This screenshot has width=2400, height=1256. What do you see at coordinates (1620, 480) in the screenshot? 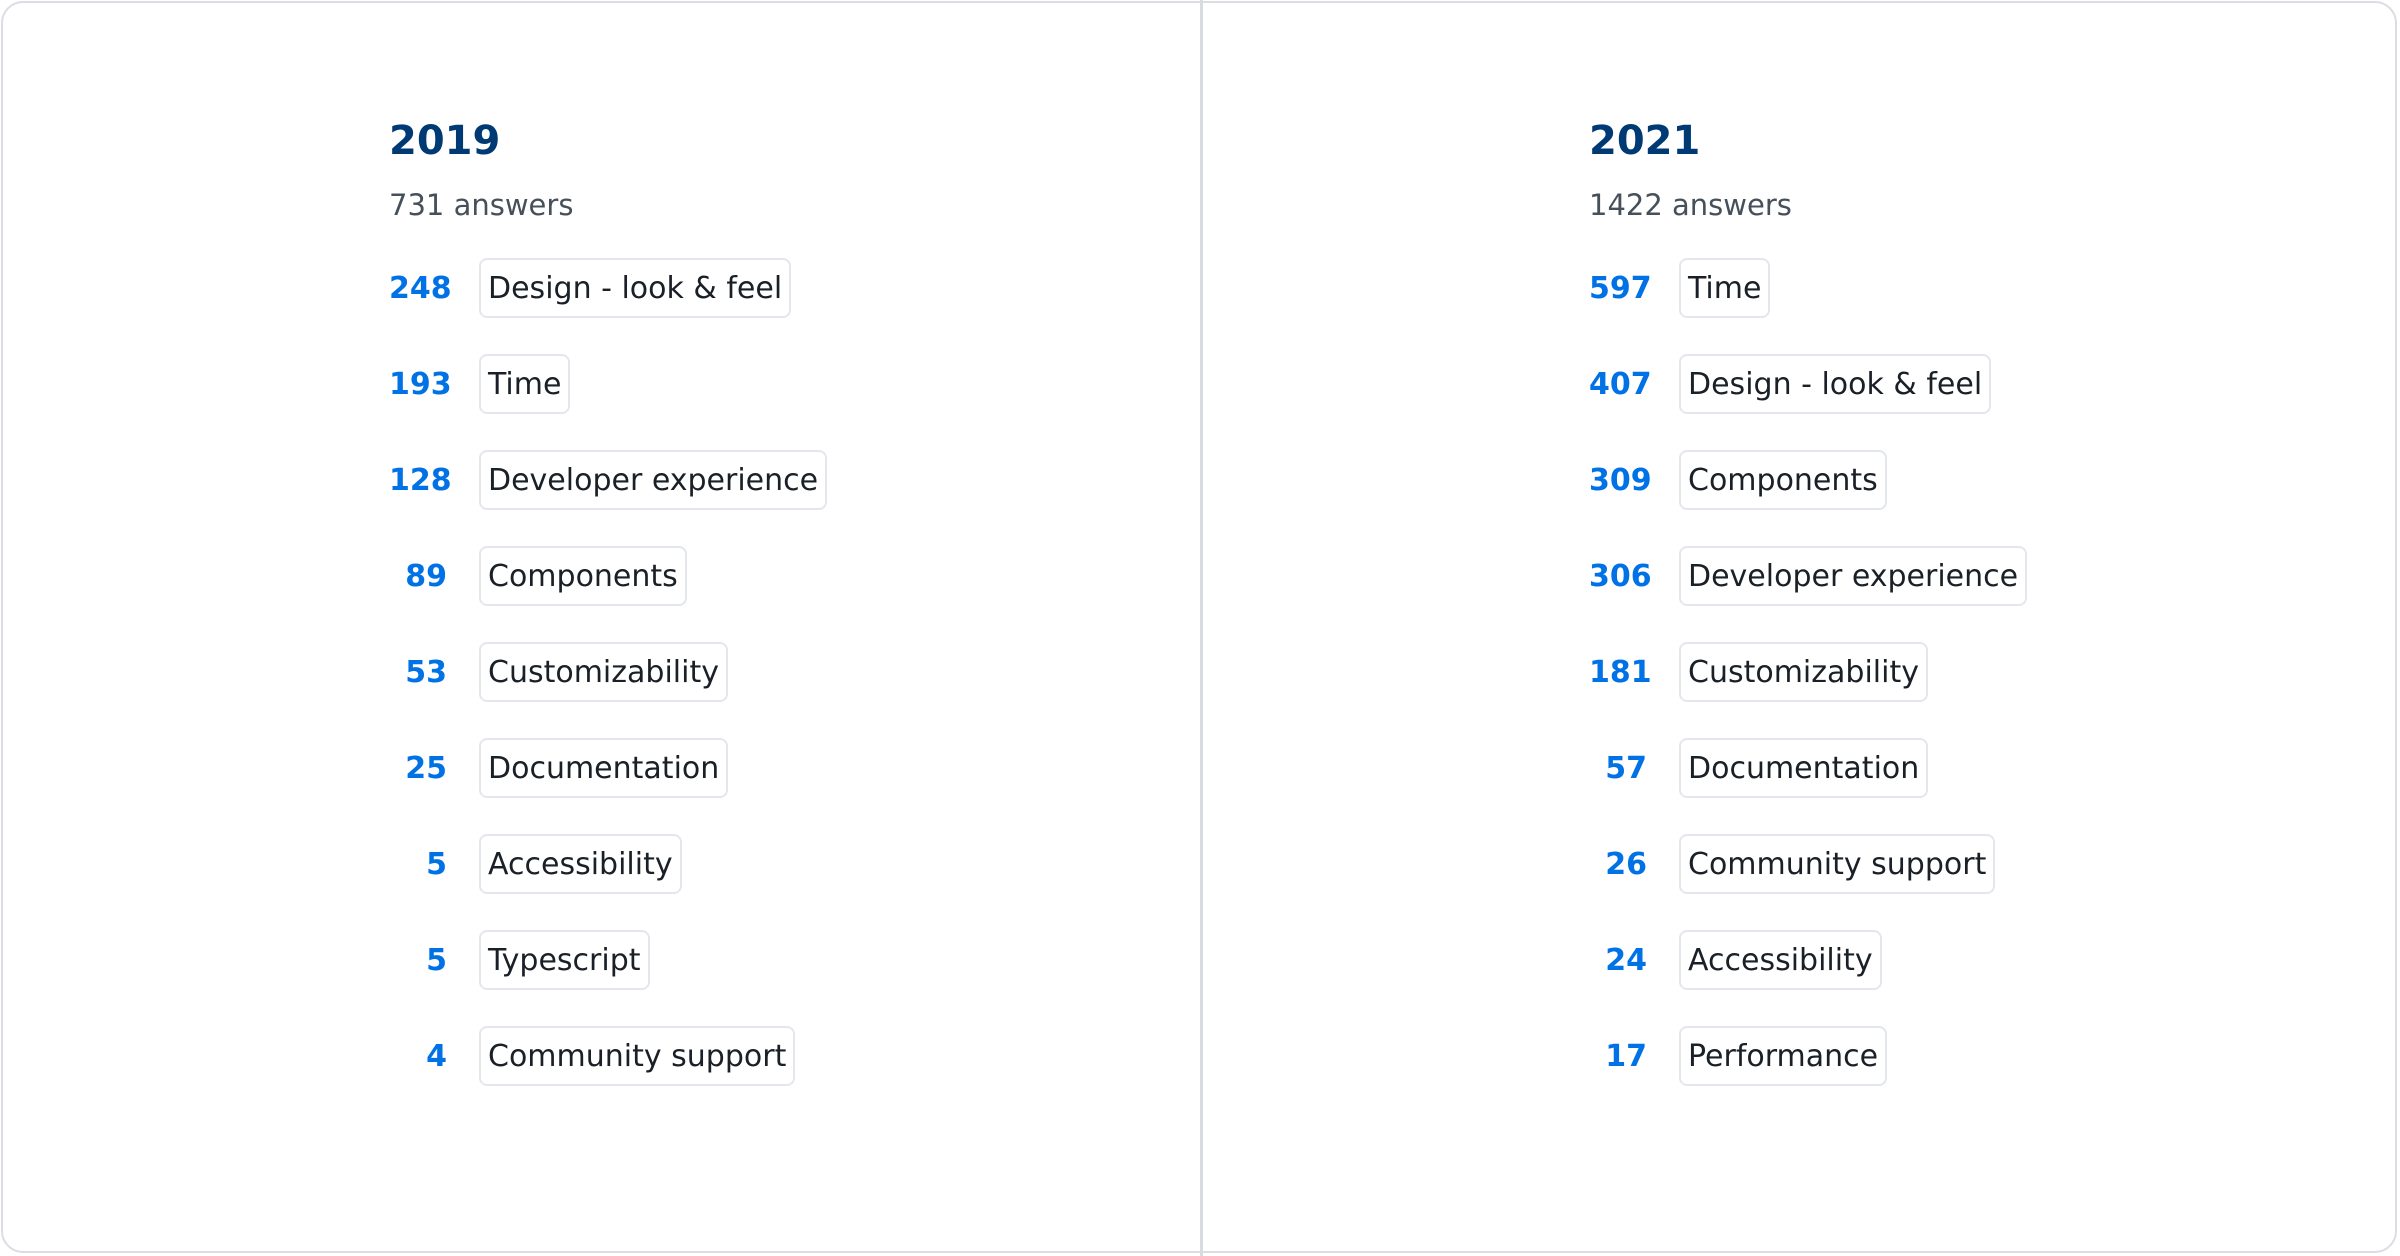
I see `answer-count: 309` at bounding box center [1620, 480].